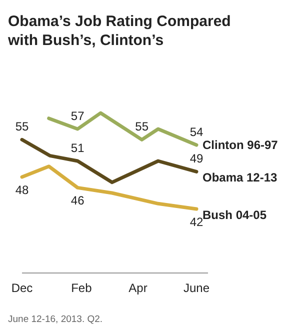 The height and width of the screenshot is (330, 296). What do you see at coordinates (22, 190) in the screenshot?
I see `data-label: 48` at bounding box center [22, 190].